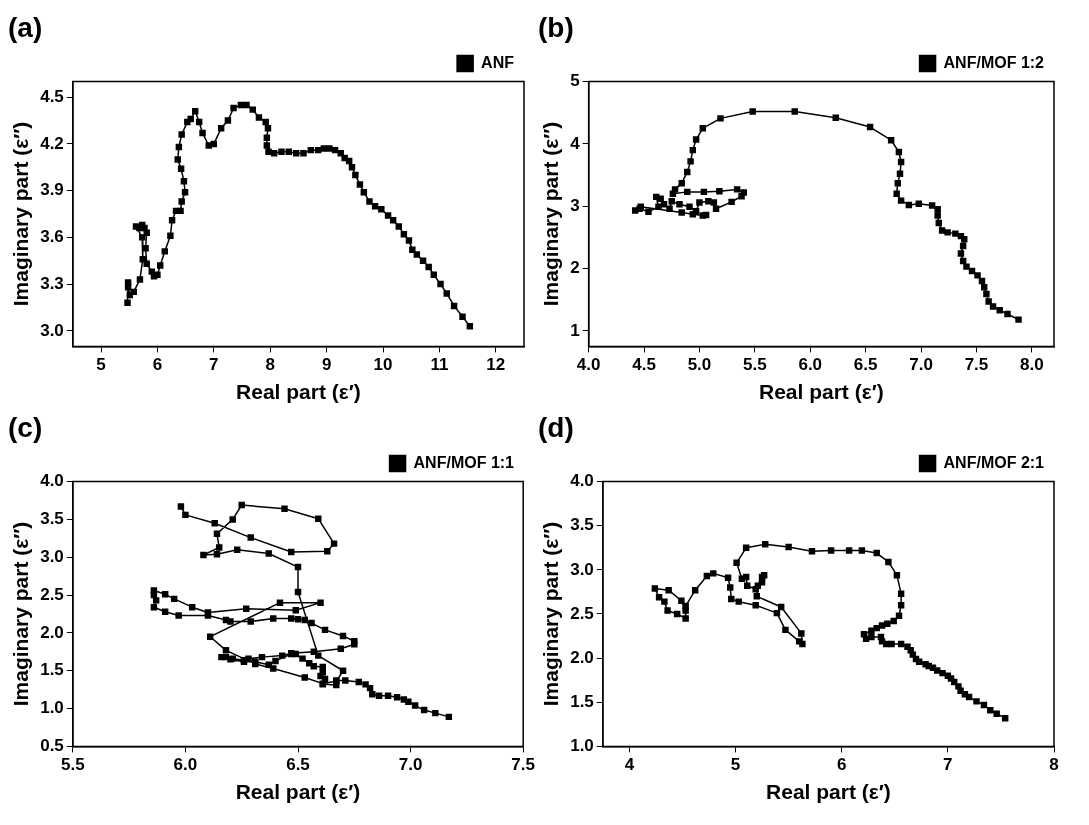  I want to click on y-tick-label: 4, so click(575, 143).